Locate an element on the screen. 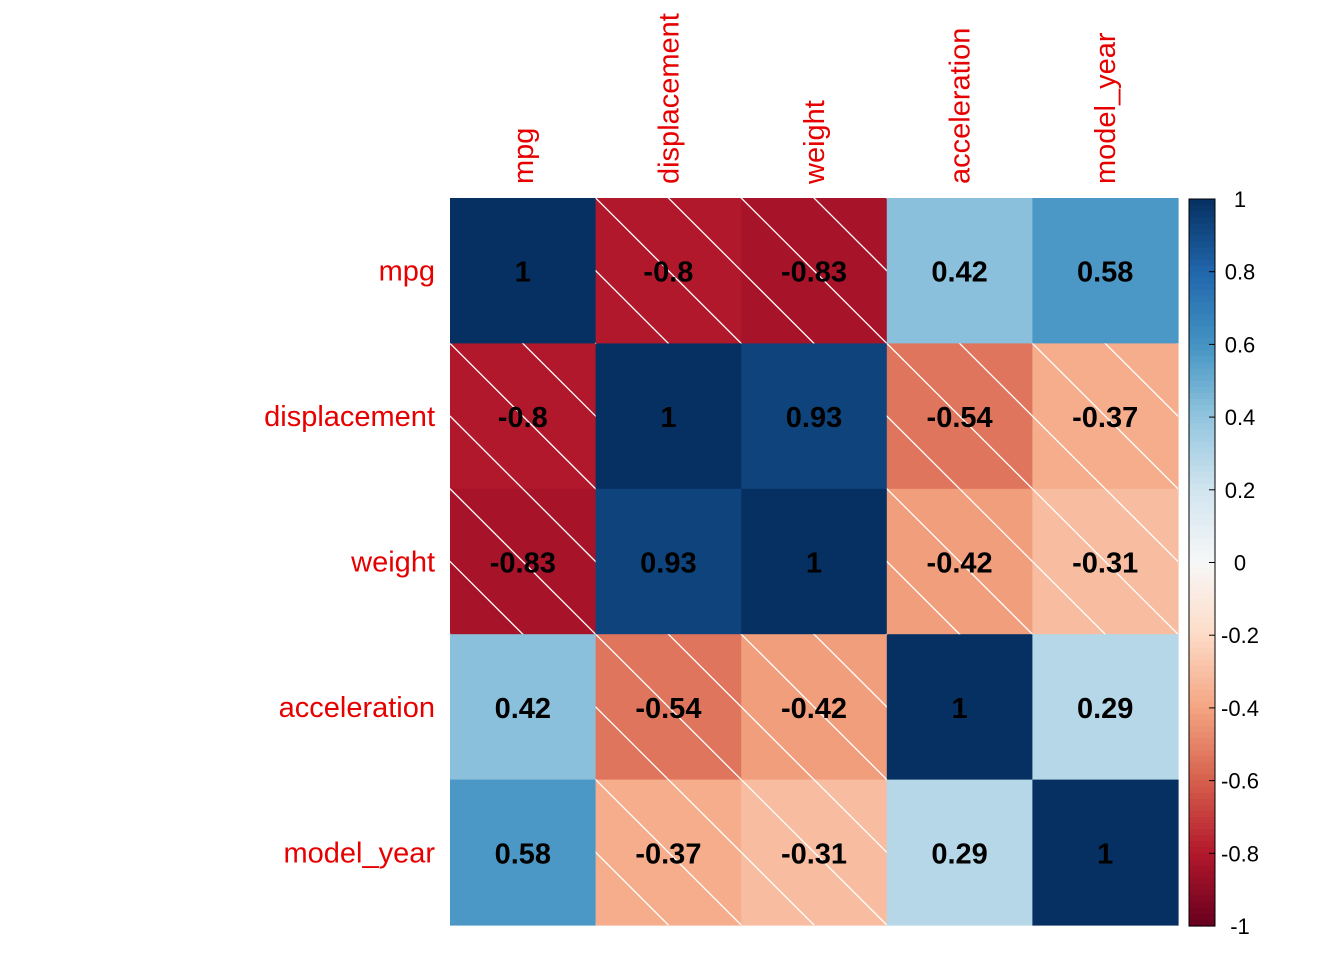 The height and width of the screenshot is (960, 1344). colorbar-tick-label: 1 is located at coordinates (1240, 199).